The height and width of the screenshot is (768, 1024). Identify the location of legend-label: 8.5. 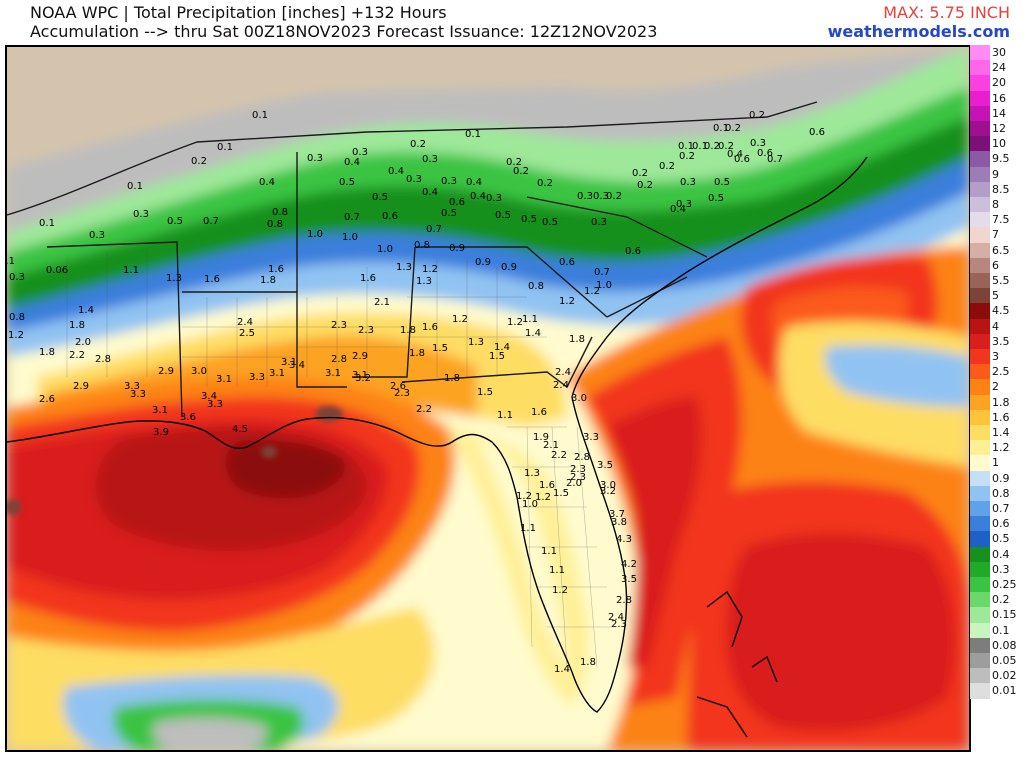
(1001, 189).